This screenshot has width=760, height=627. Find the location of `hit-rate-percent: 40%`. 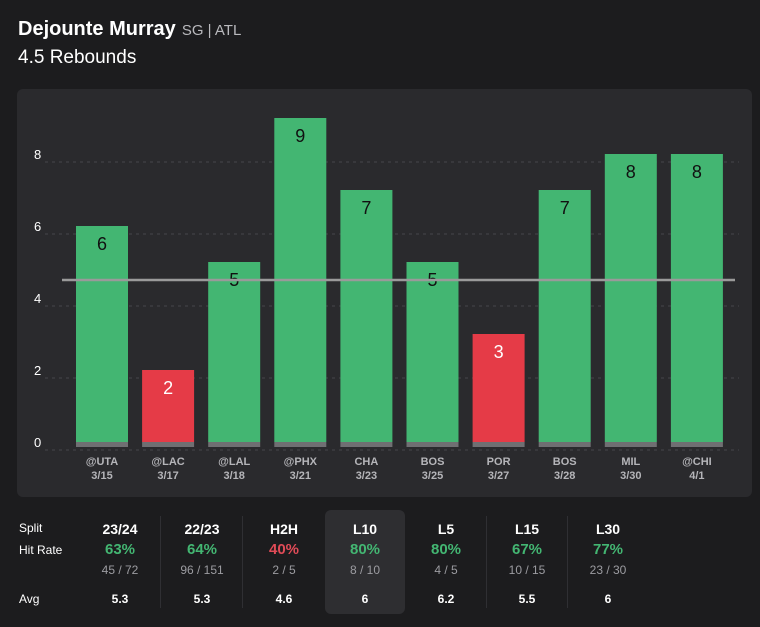

hit-rate-percent: 40% is located at coordinates (284, 549).